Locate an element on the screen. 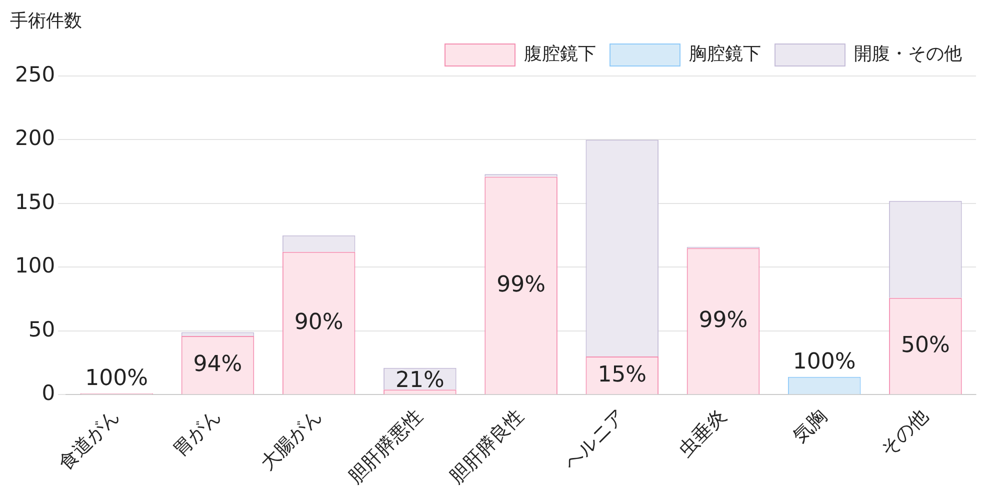 This screenshot has width=1000, height=500. annotation: 50% is located at coordinates (925, 345).